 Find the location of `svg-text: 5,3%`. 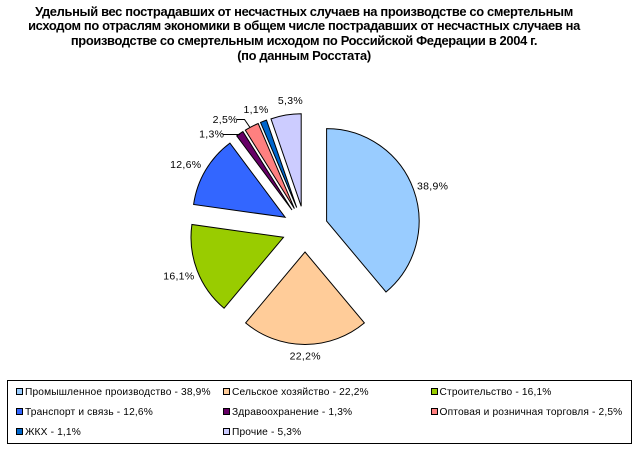

svg-text: 5,3% is located at coordinates (290, 101).